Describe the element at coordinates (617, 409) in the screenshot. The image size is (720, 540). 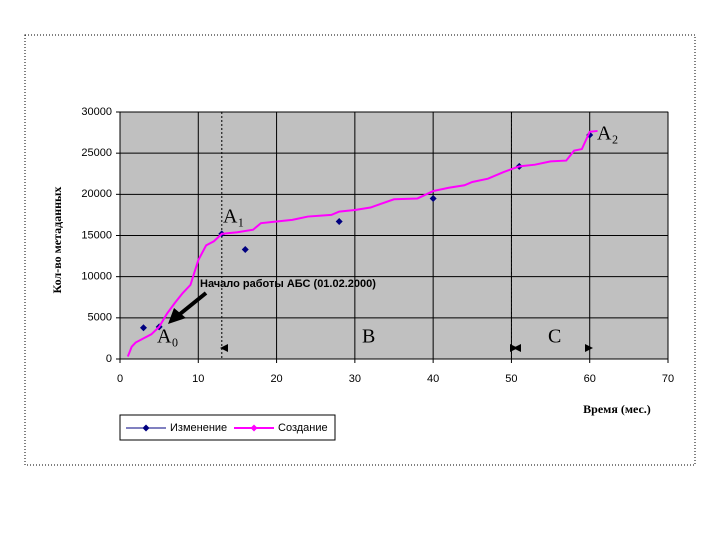
I see `x-axis-label: Время (мес.)` at that location.